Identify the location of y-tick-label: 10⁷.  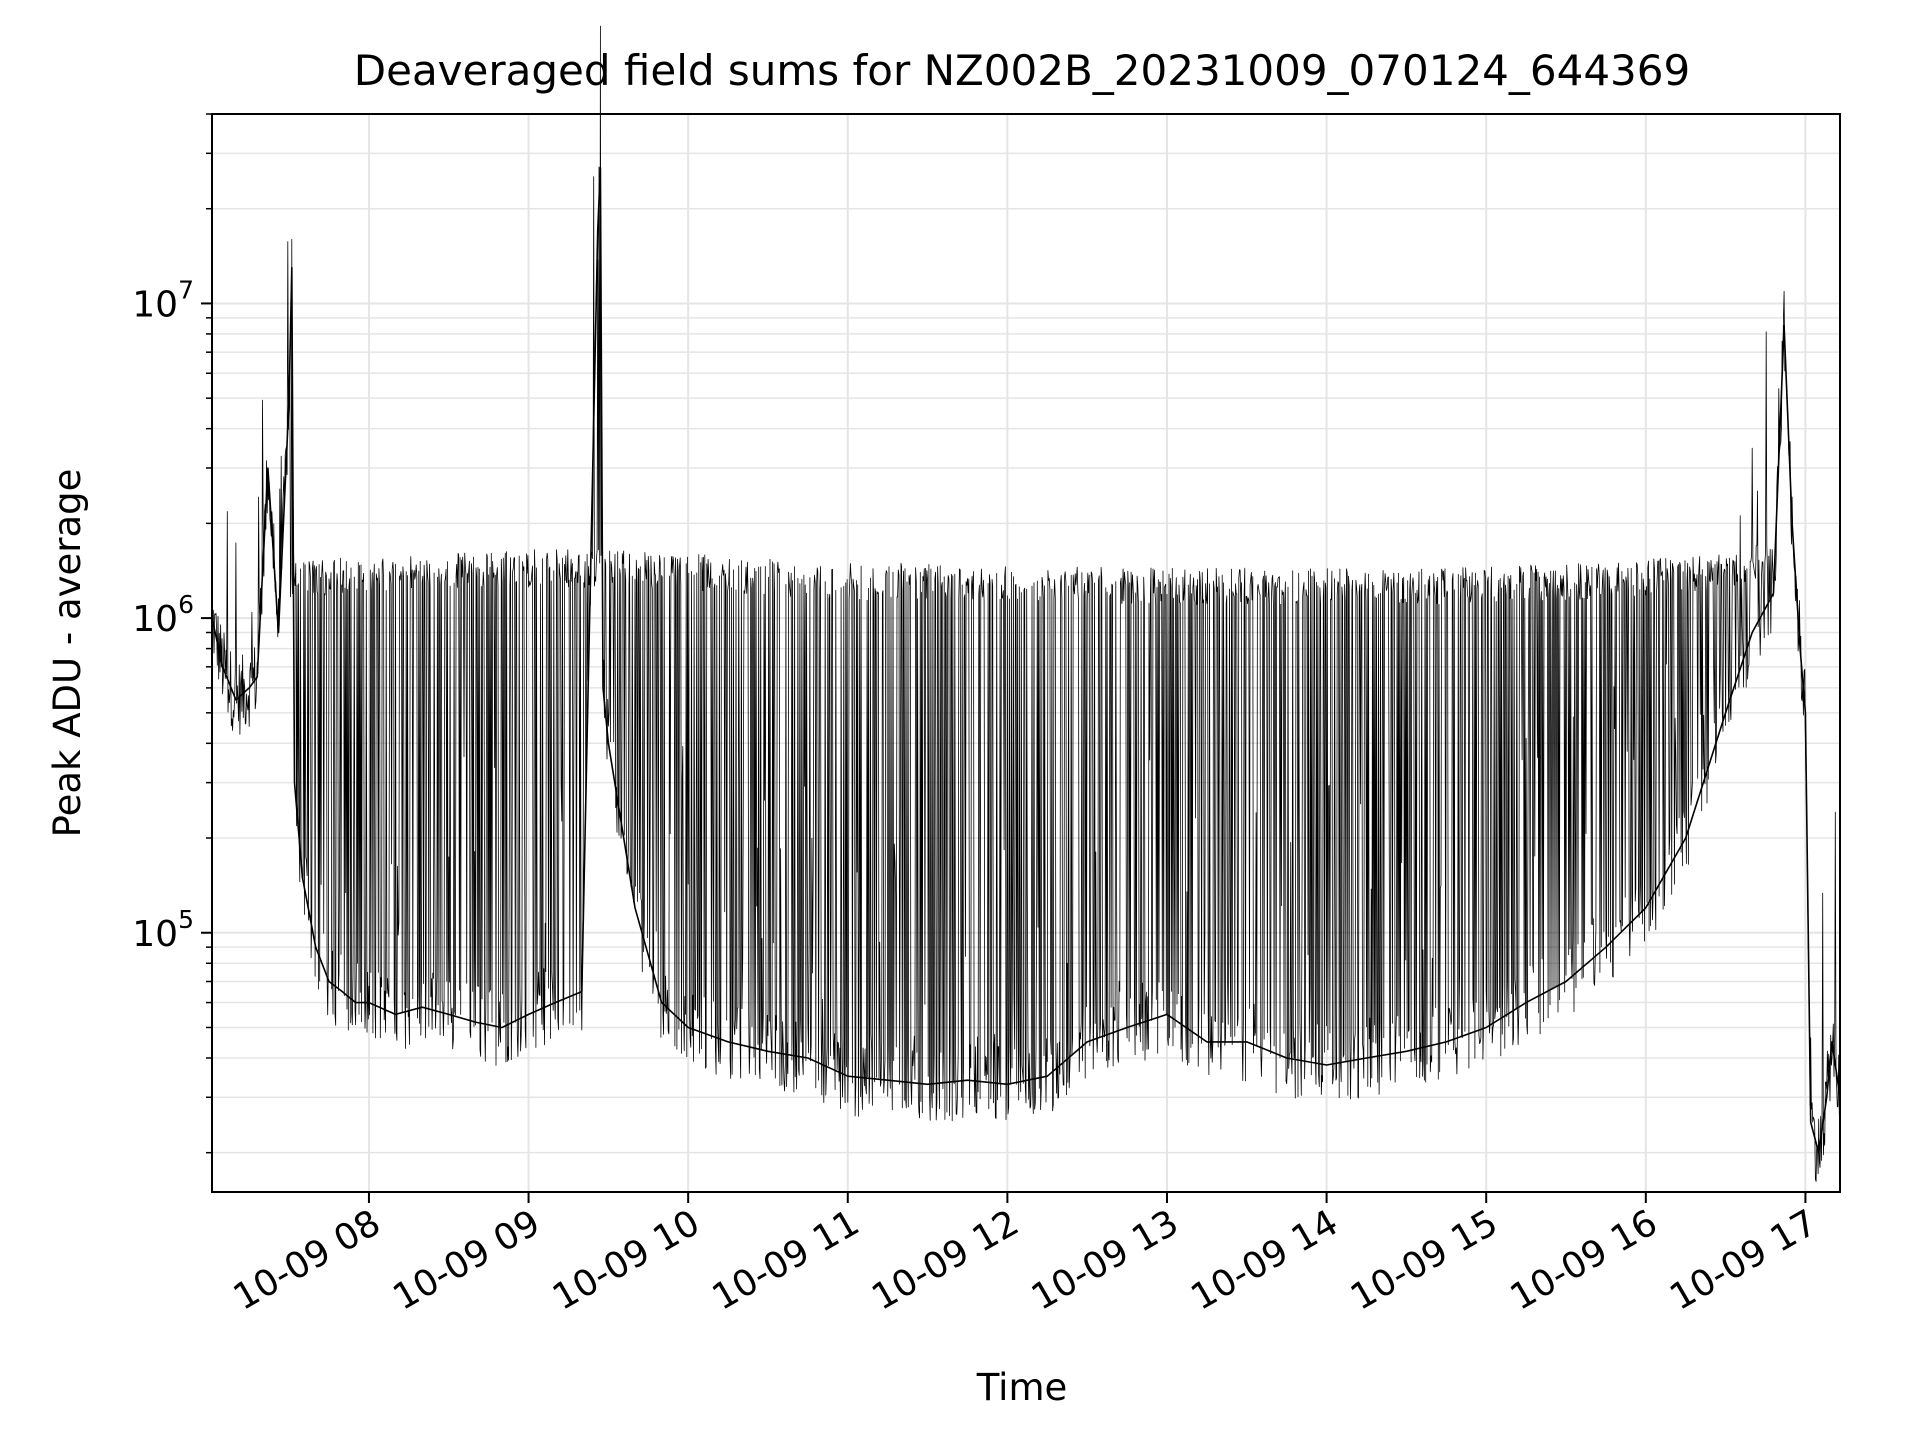
(163, 300).